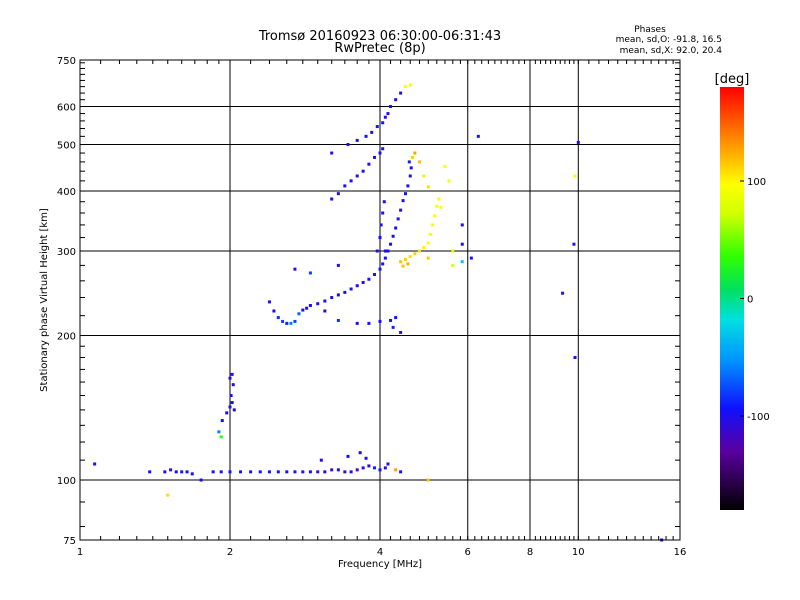 This screenshot has width=800, height=600. Describe the element at coordinates (66, 337) in the screenshot. I see `y-tick-label: 200` at that location.